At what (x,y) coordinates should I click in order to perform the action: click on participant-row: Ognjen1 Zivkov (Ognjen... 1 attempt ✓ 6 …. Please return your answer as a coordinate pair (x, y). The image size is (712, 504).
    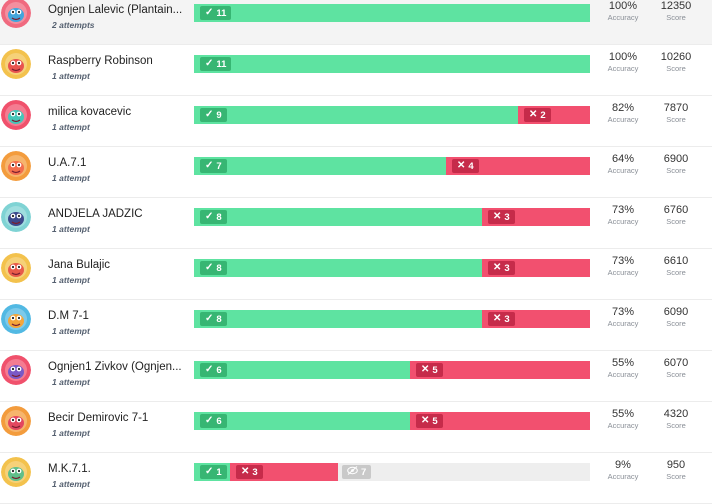
    Looking at the image, I should click on (356, 376).